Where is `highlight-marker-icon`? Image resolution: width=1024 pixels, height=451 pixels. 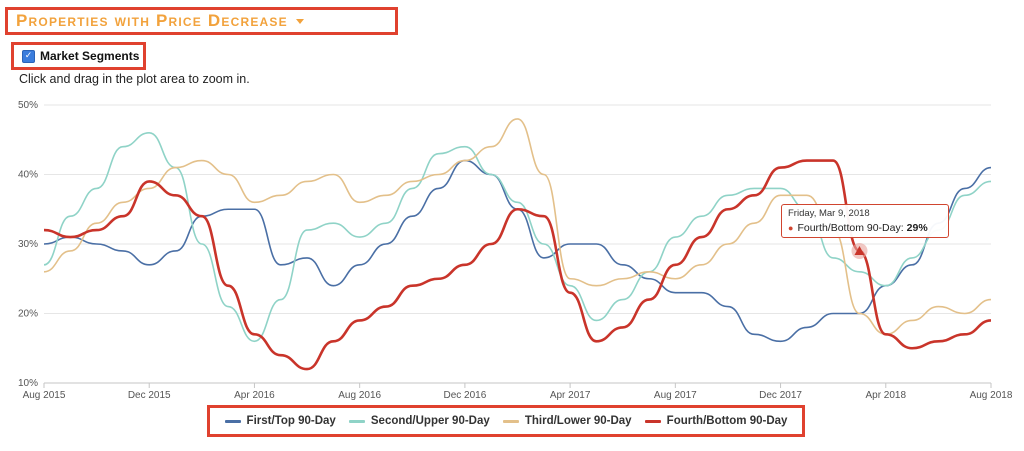
highlight-marker-icon is located at coordinates (859, 250).